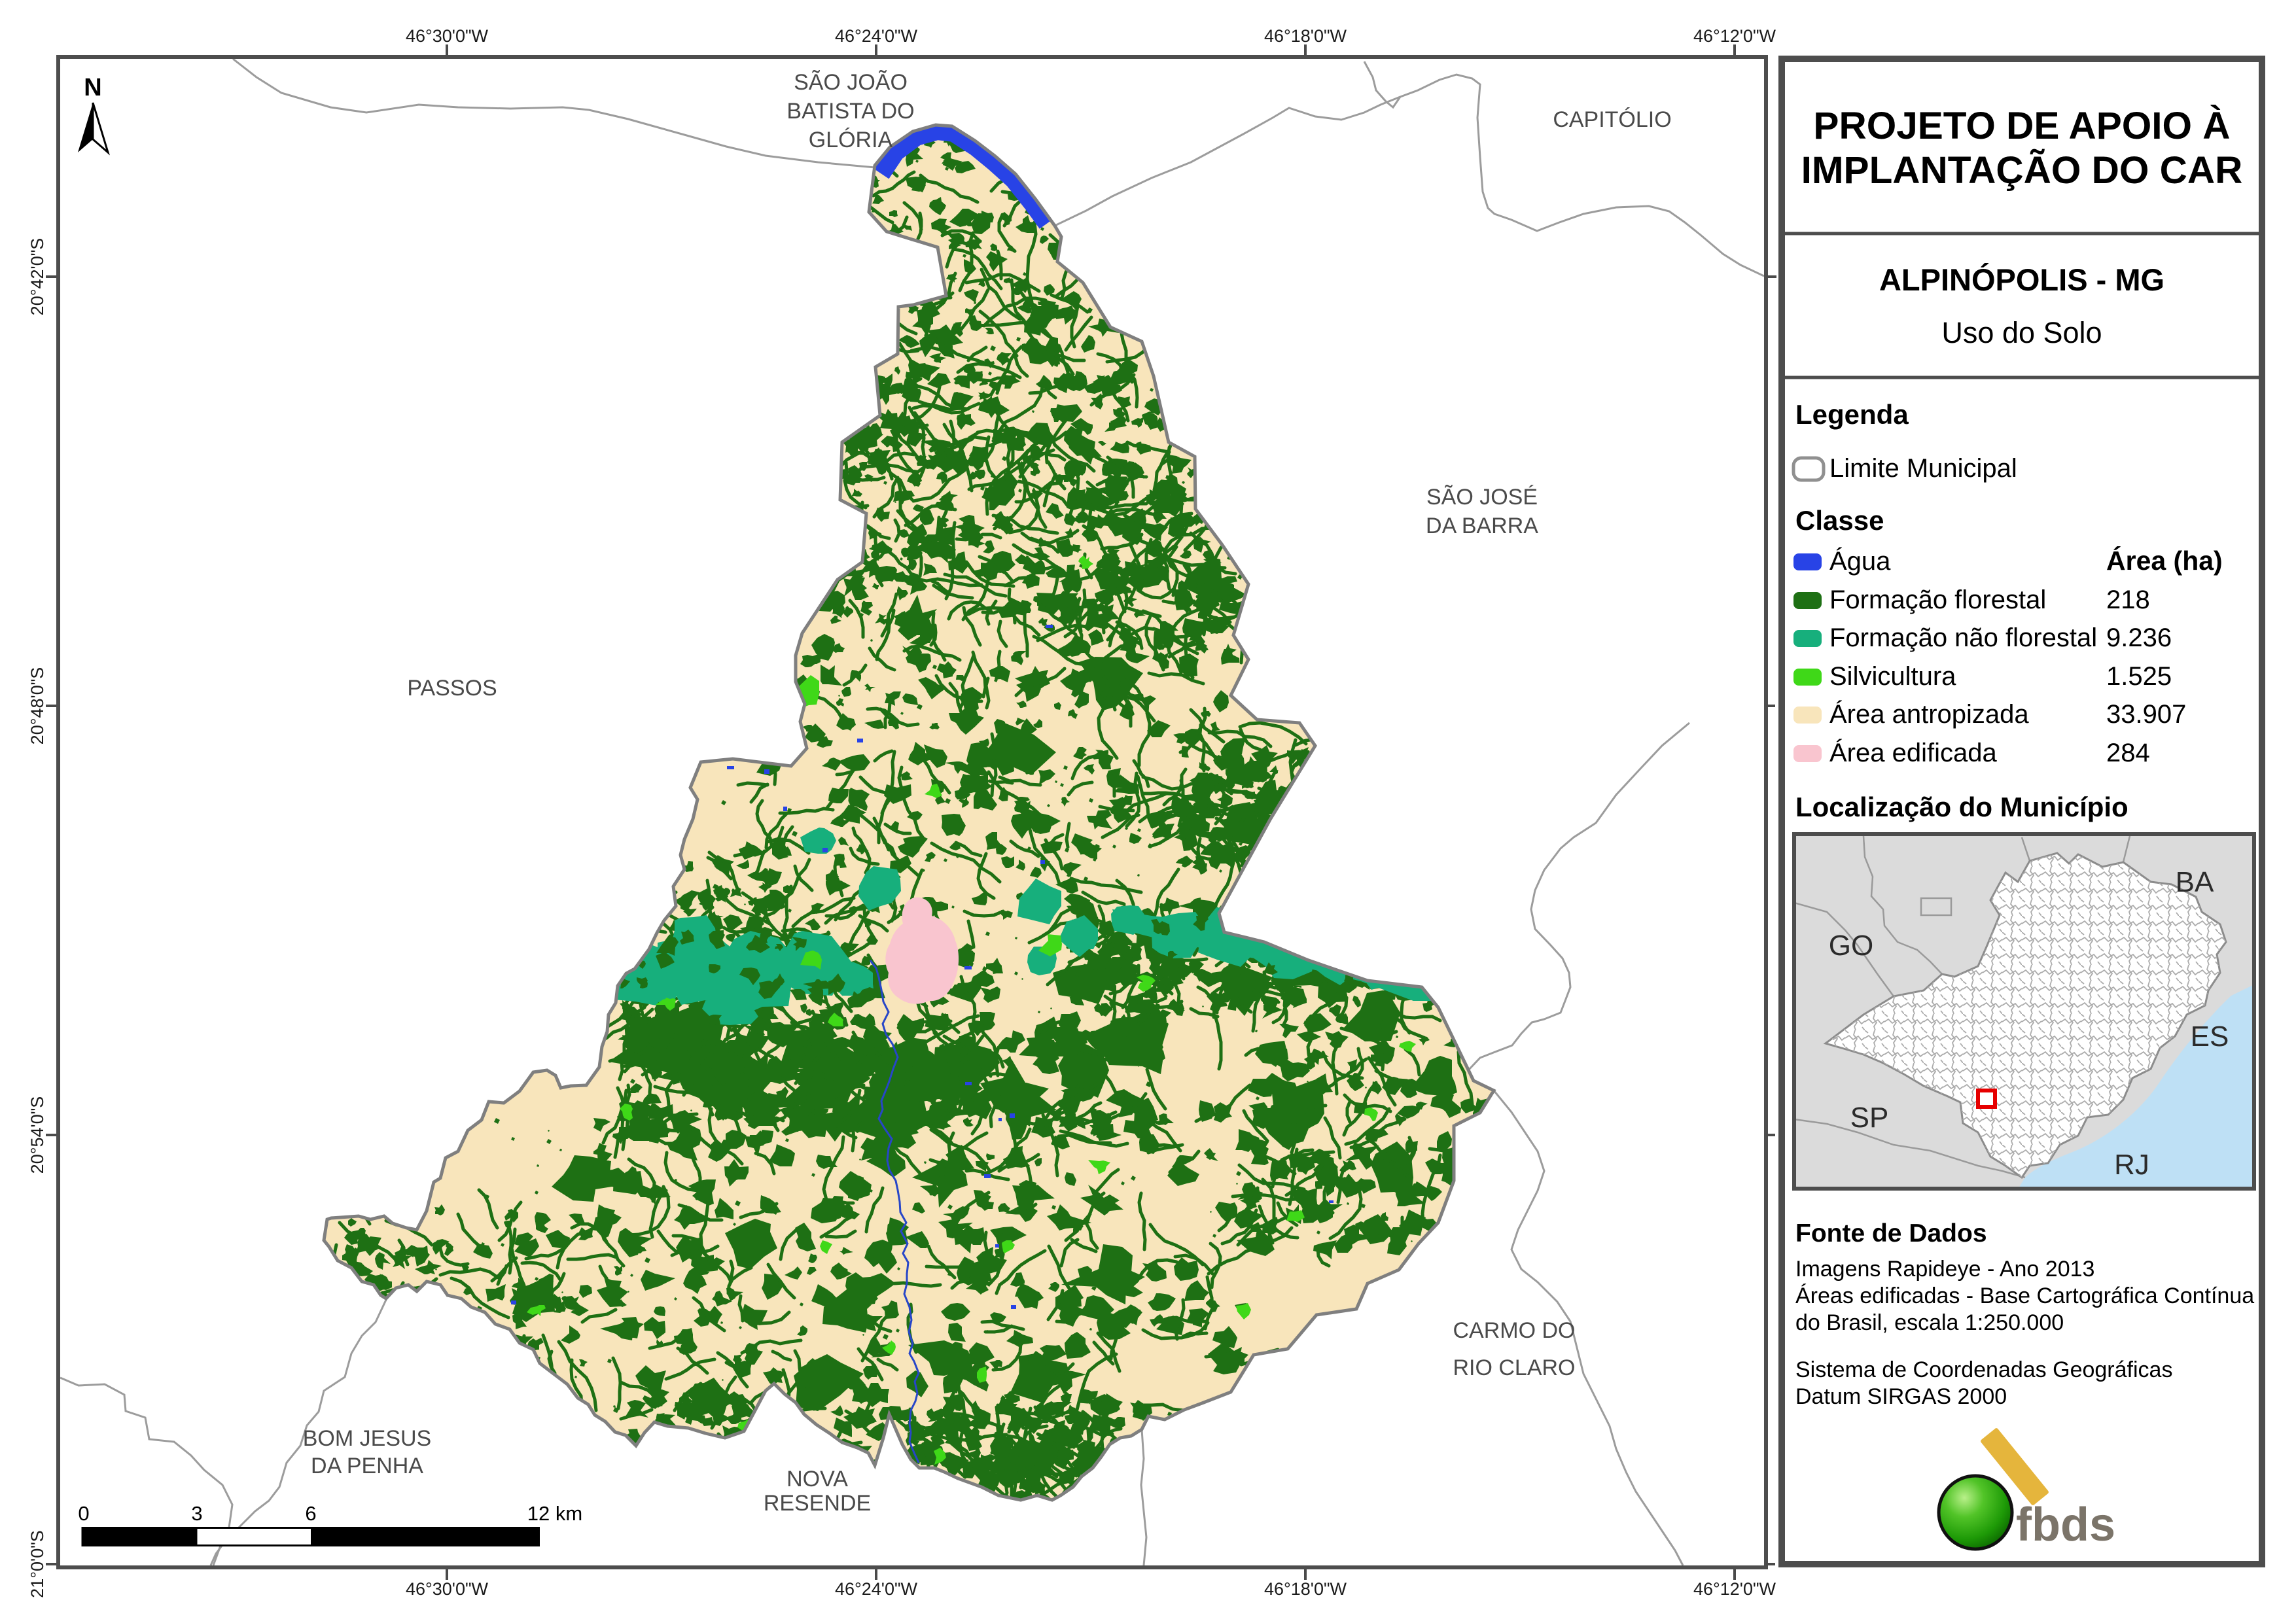 The width and height of the screenshot is (2296, 1623). Describe the element at coordinates (2128, 753) in the screenshot. I see `svg-text: 284` at that location.